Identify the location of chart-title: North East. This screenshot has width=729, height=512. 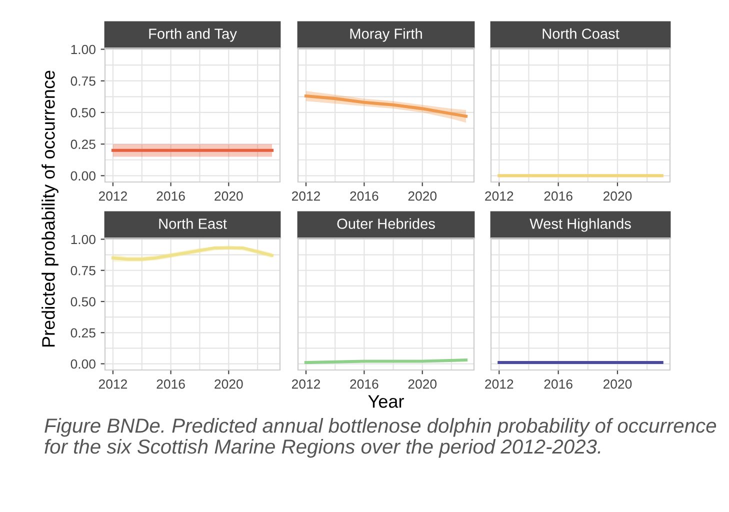
(193, 223).